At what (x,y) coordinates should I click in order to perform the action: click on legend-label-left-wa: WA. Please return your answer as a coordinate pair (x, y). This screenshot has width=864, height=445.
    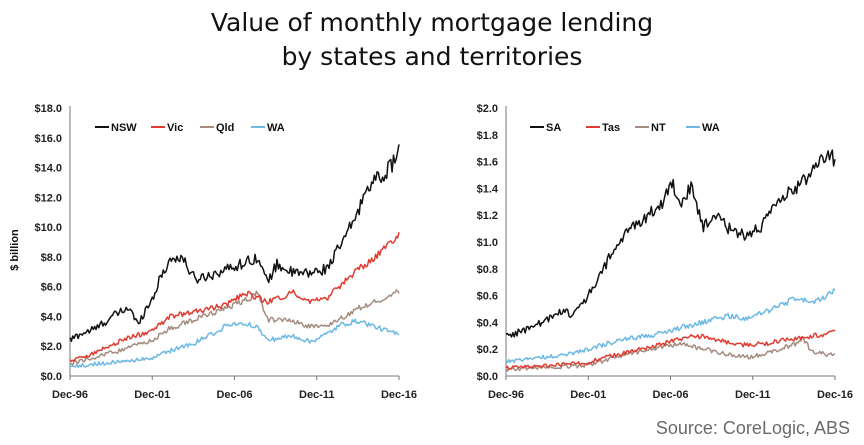
    Looking at the image, I should click on (276, 128).